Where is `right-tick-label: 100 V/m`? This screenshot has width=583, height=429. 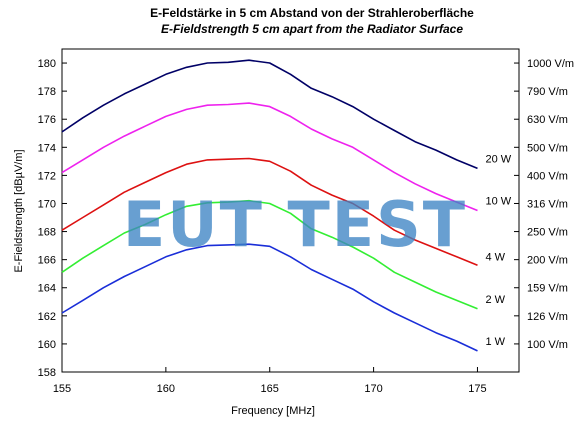
right-tick-label: 100 V/m is located at coordinates (547, 345).